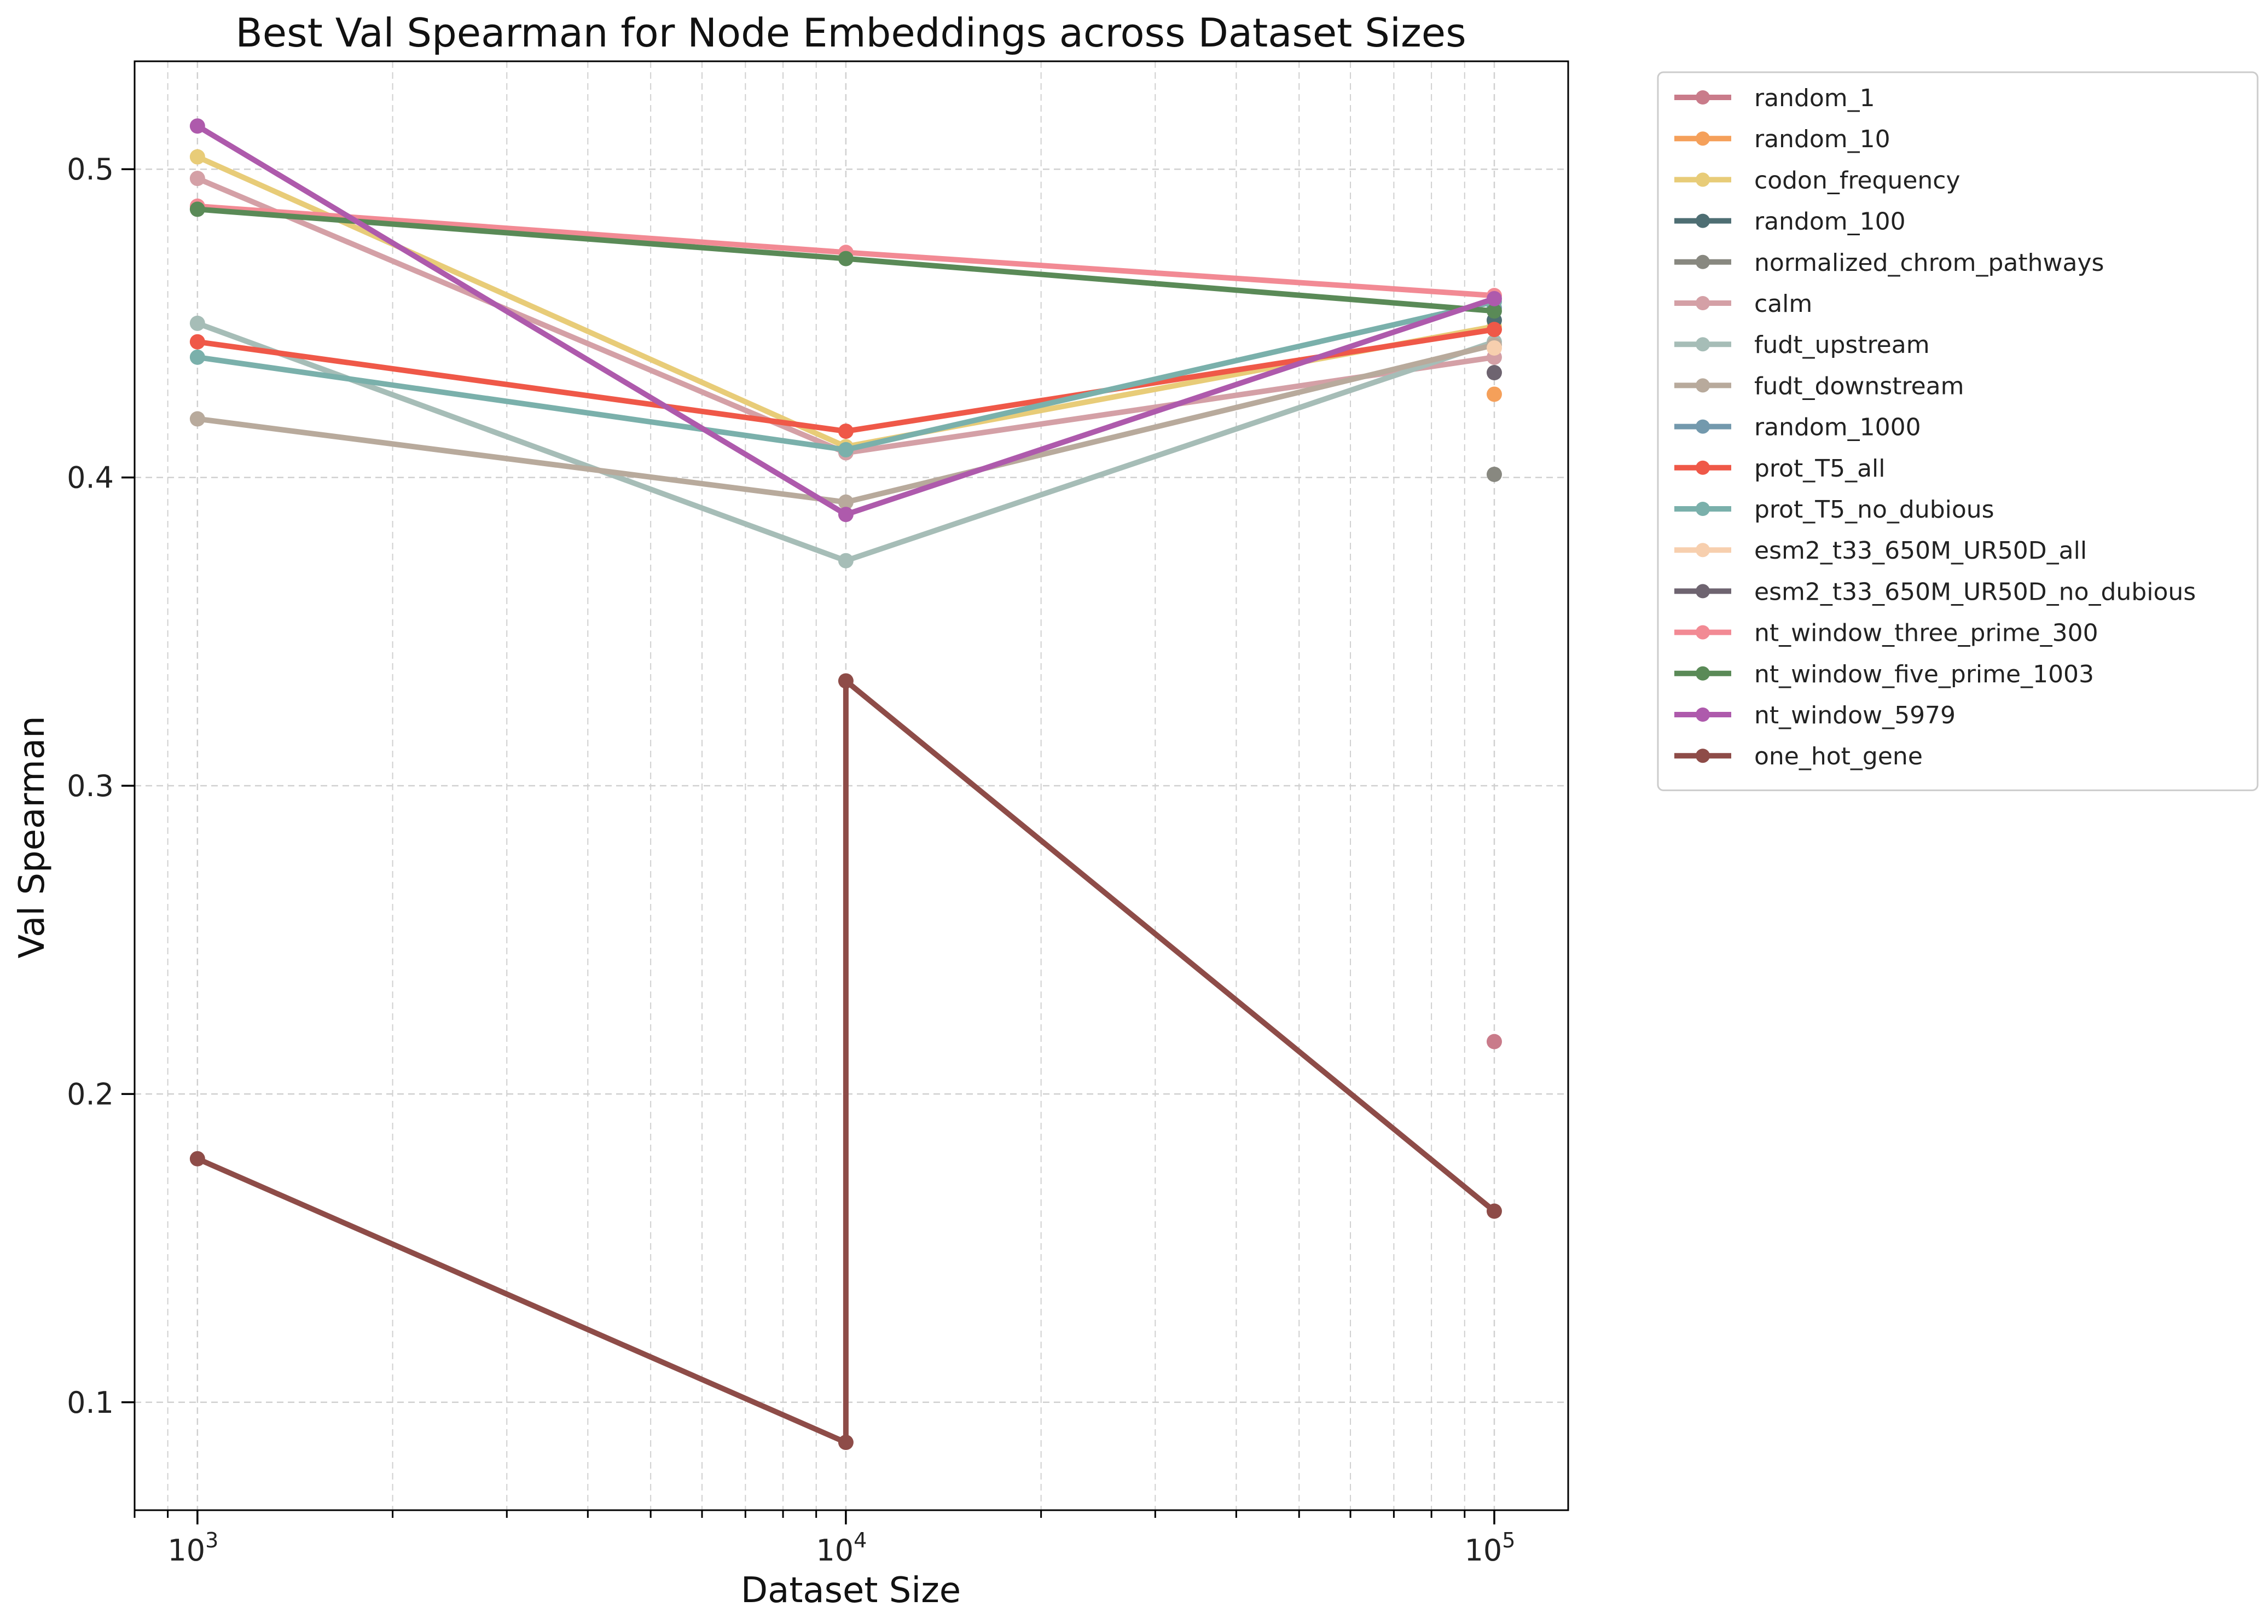  Describe the element at coordinates (90, 478) in the screenshot. I see `y-tick-label: 0.4` at that location.